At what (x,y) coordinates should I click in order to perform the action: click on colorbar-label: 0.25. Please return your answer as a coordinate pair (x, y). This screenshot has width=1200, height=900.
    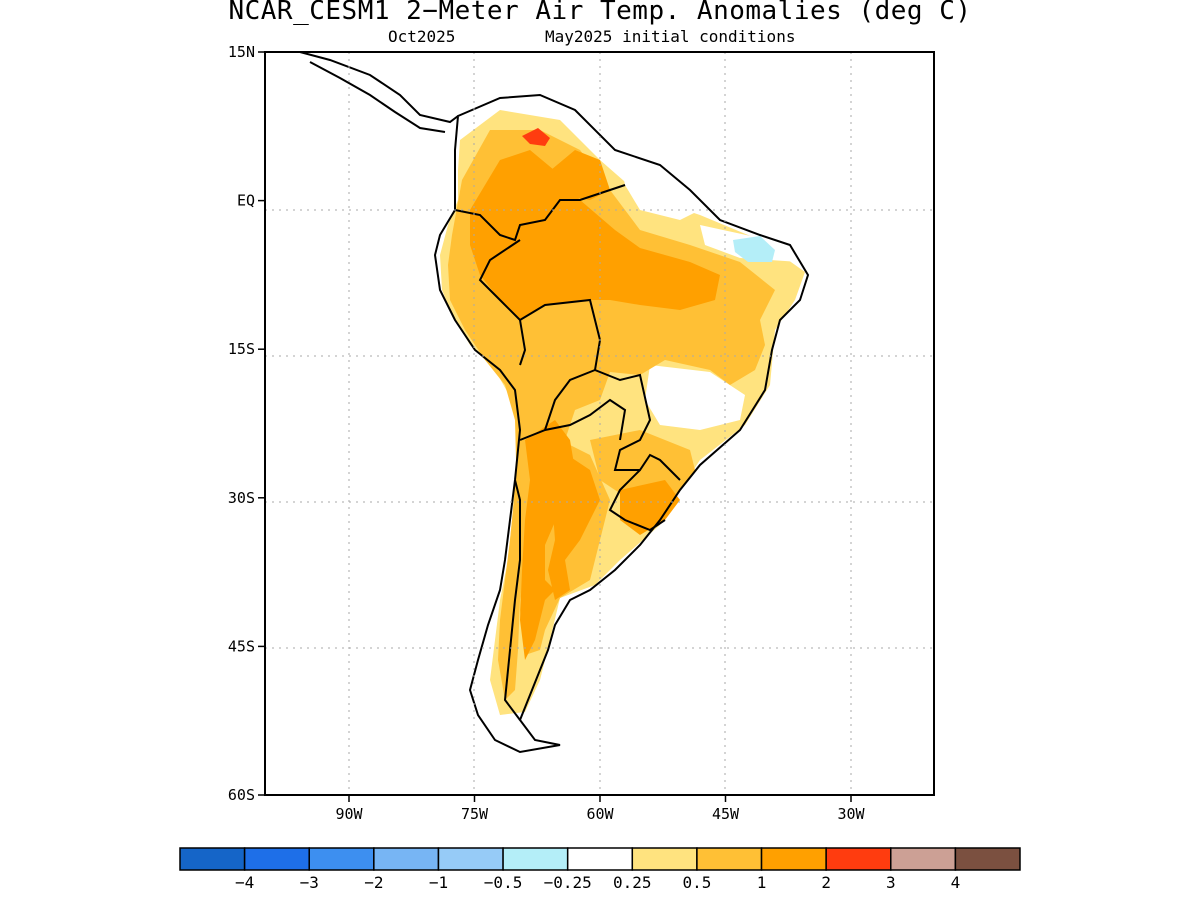
    Looking at the image, I should click on (632, 882).